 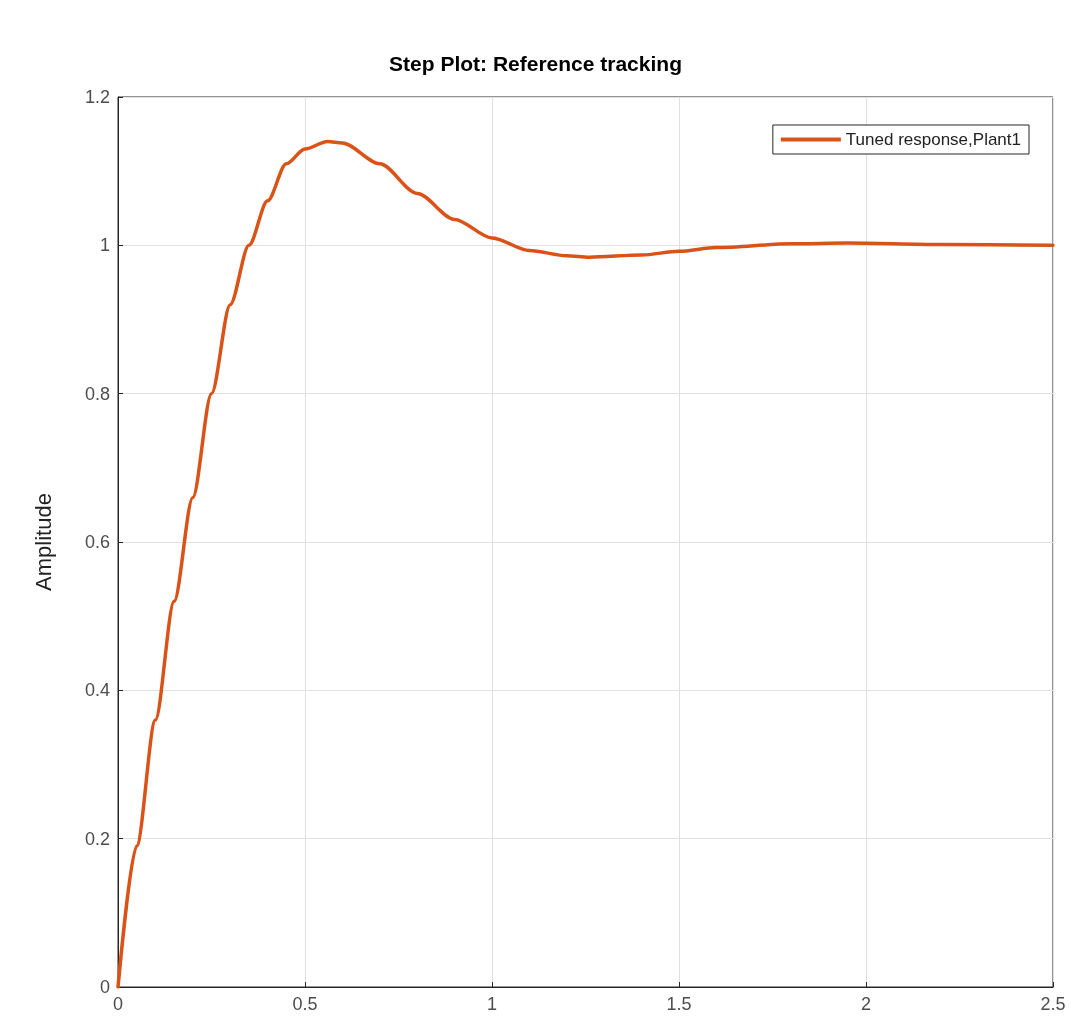 I want to click on x-tick-label: 0.5, so click(x=305, y=1004).